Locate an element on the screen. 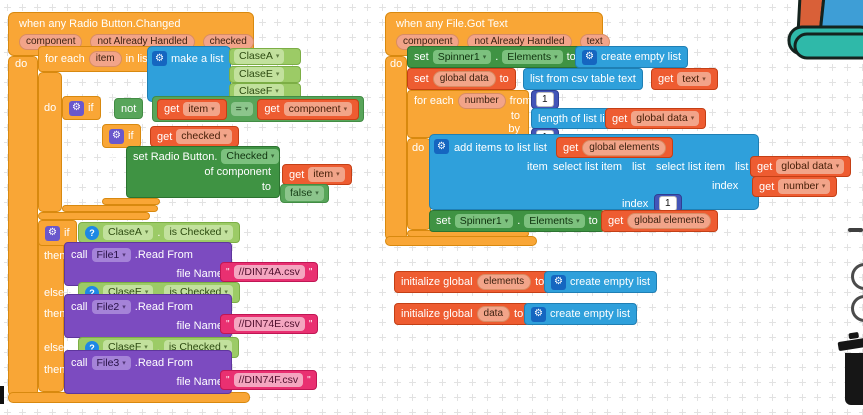 The image size is (863, 415). text-field-din74f: //DIN74F.csv is located at coordinates (268, 380).